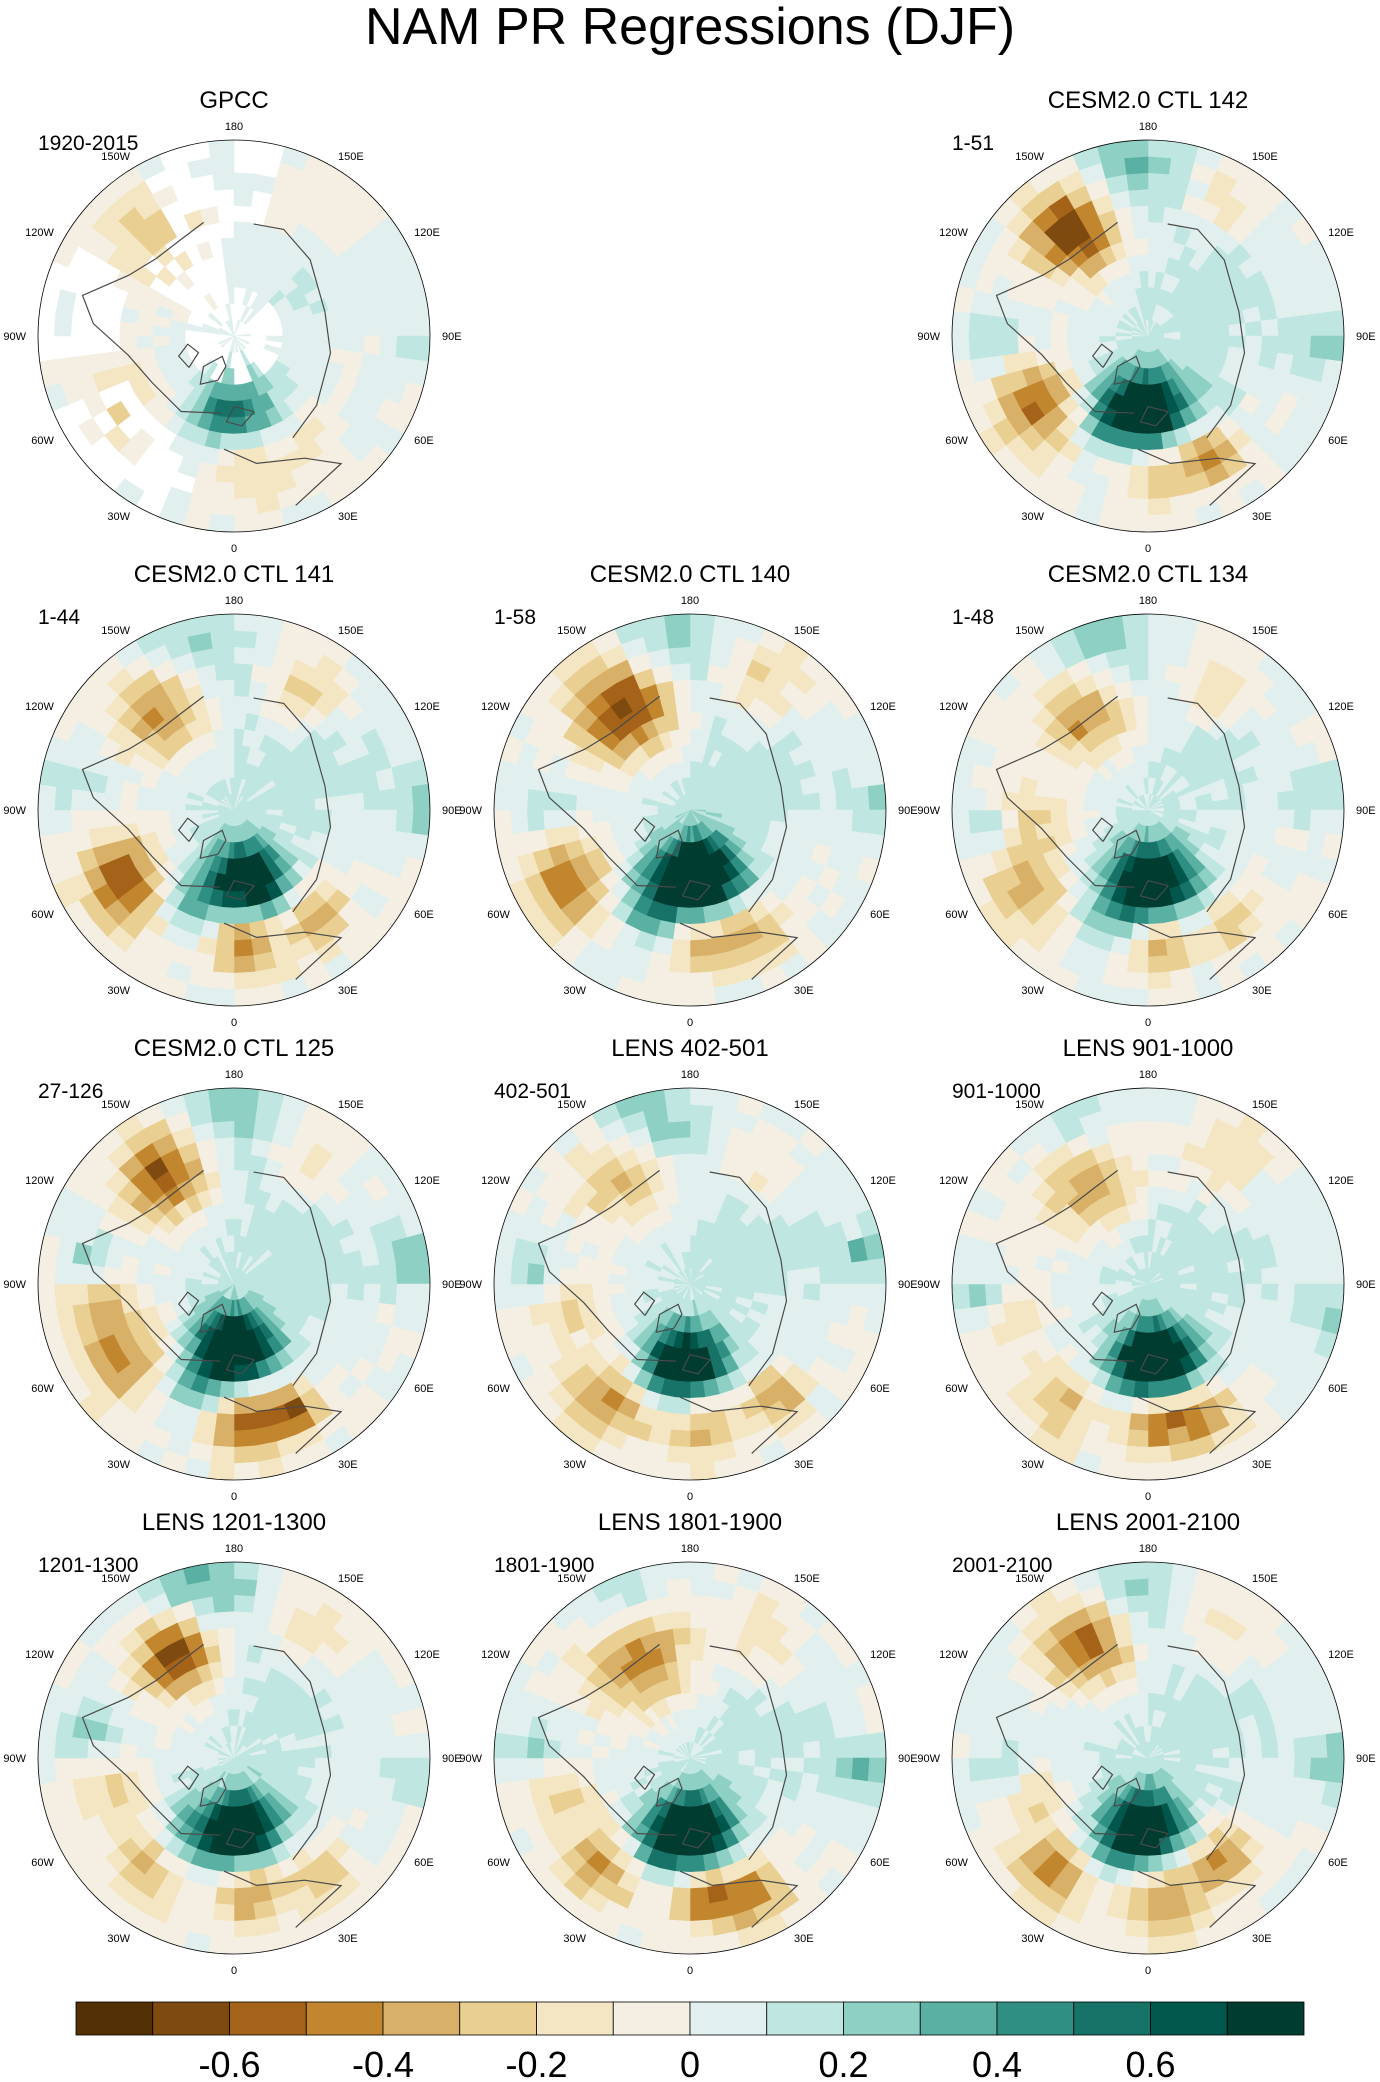 The height and width of the screenshot is (2082, 1380). Describe the element at coordinates (59, 617) in the screenshot. I see `panel-years: 1-44` at that location.